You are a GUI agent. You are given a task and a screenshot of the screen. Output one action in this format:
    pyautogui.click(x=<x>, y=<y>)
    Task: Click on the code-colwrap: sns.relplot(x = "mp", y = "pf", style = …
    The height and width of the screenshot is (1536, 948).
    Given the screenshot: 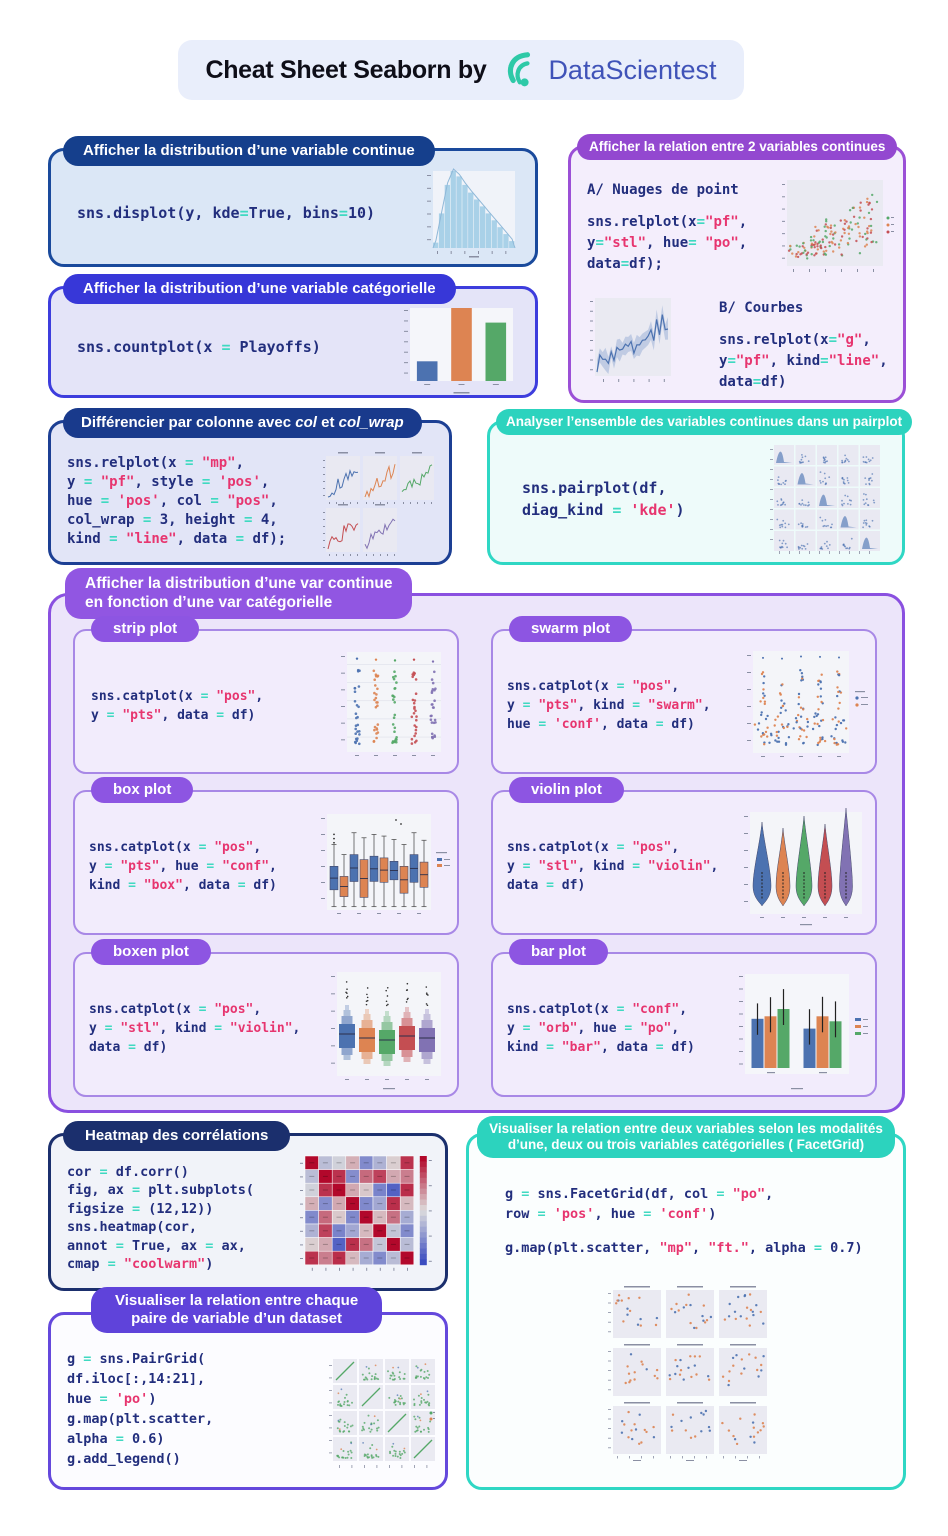 What is the action you would take?
    pyautogui.click(x=177, y=501)
    